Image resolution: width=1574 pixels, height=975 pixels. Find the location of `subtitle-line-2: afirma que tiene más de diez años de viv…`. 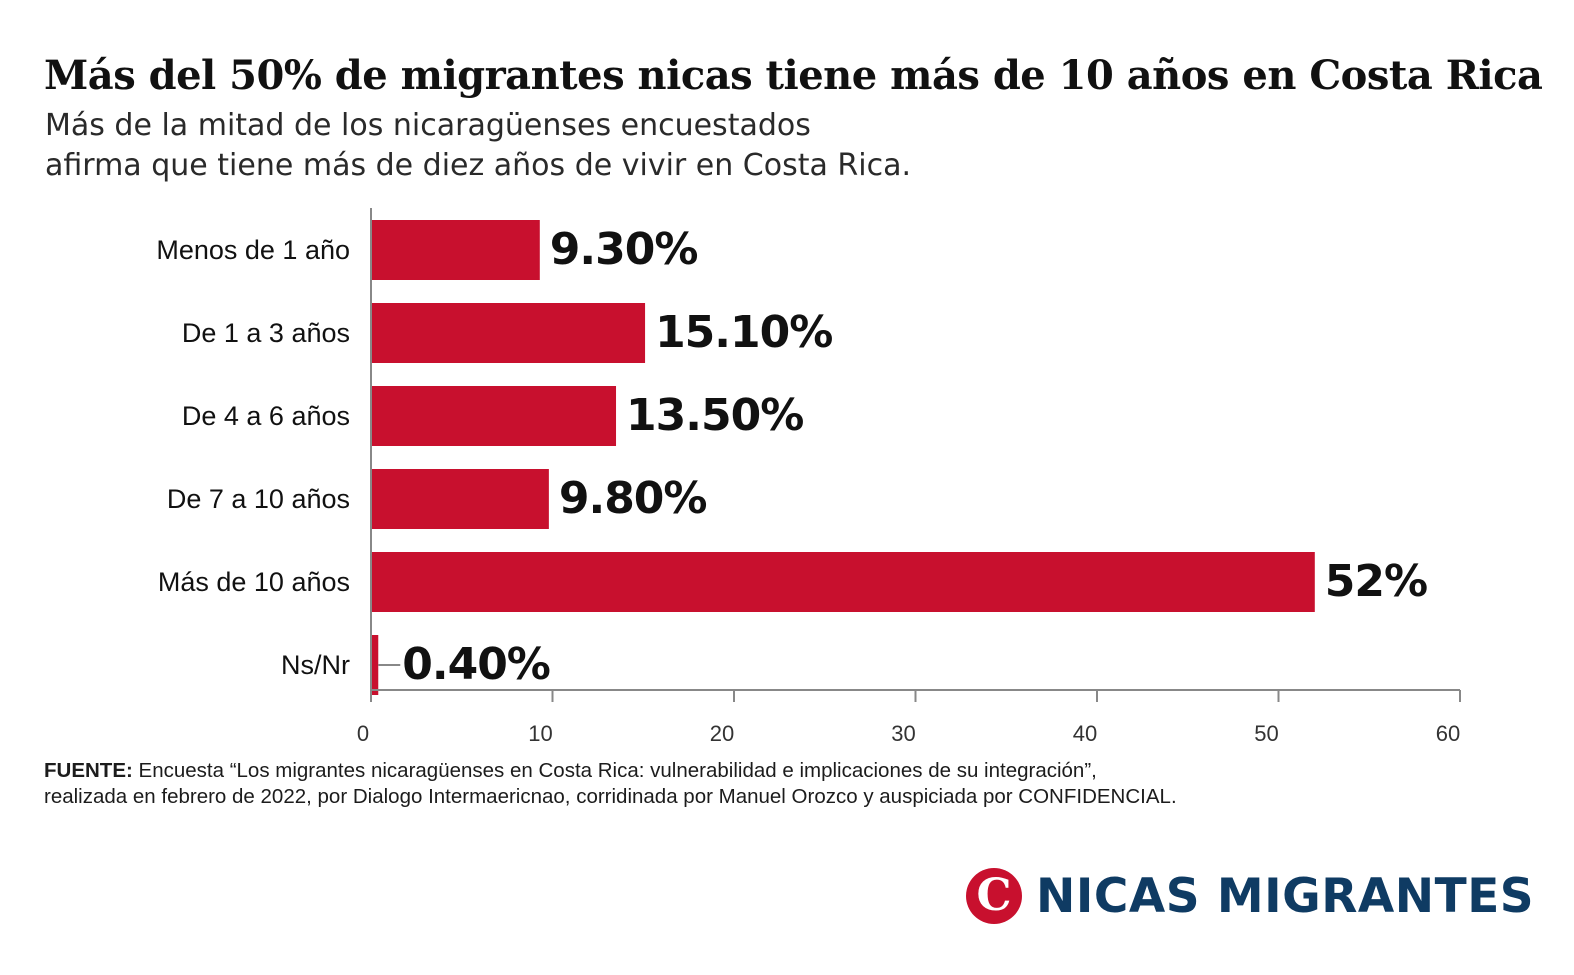

subtitle-line-2: afirma que tiene más de diez años de viv… is located at coordinates (478, 165).